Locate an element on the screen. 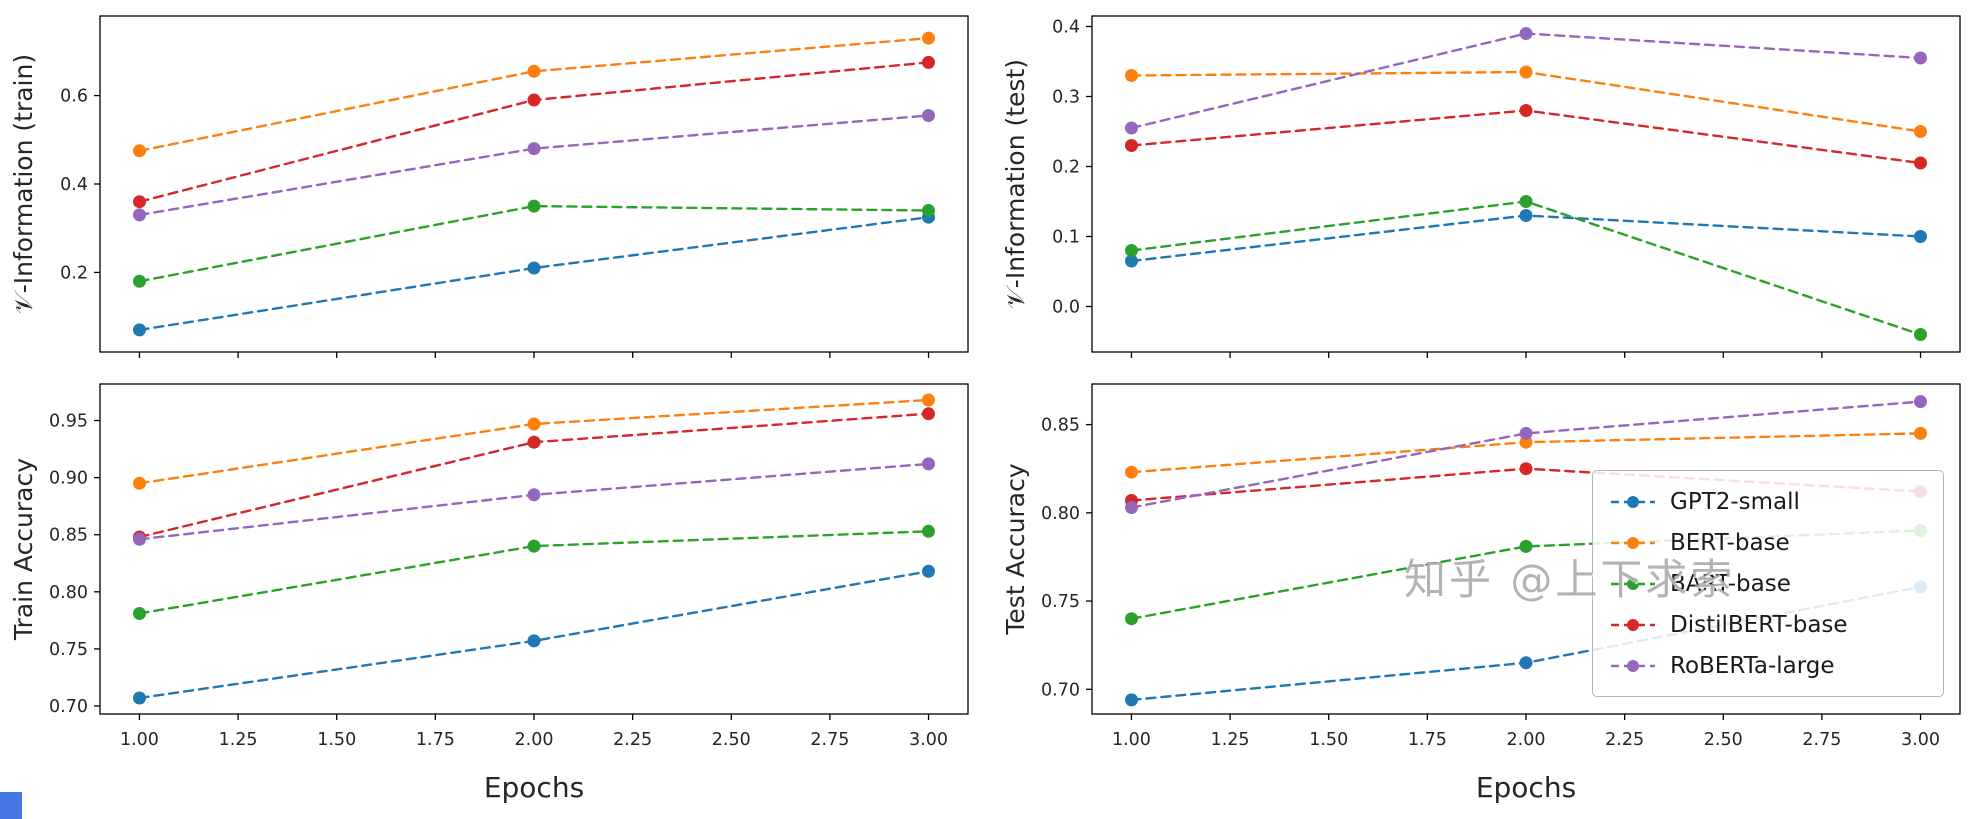 The height and width of the screenshot is (819, 1984). legend-item-RoBERTa-large: RoBERTa-large is located at coordinates (1768, 665).